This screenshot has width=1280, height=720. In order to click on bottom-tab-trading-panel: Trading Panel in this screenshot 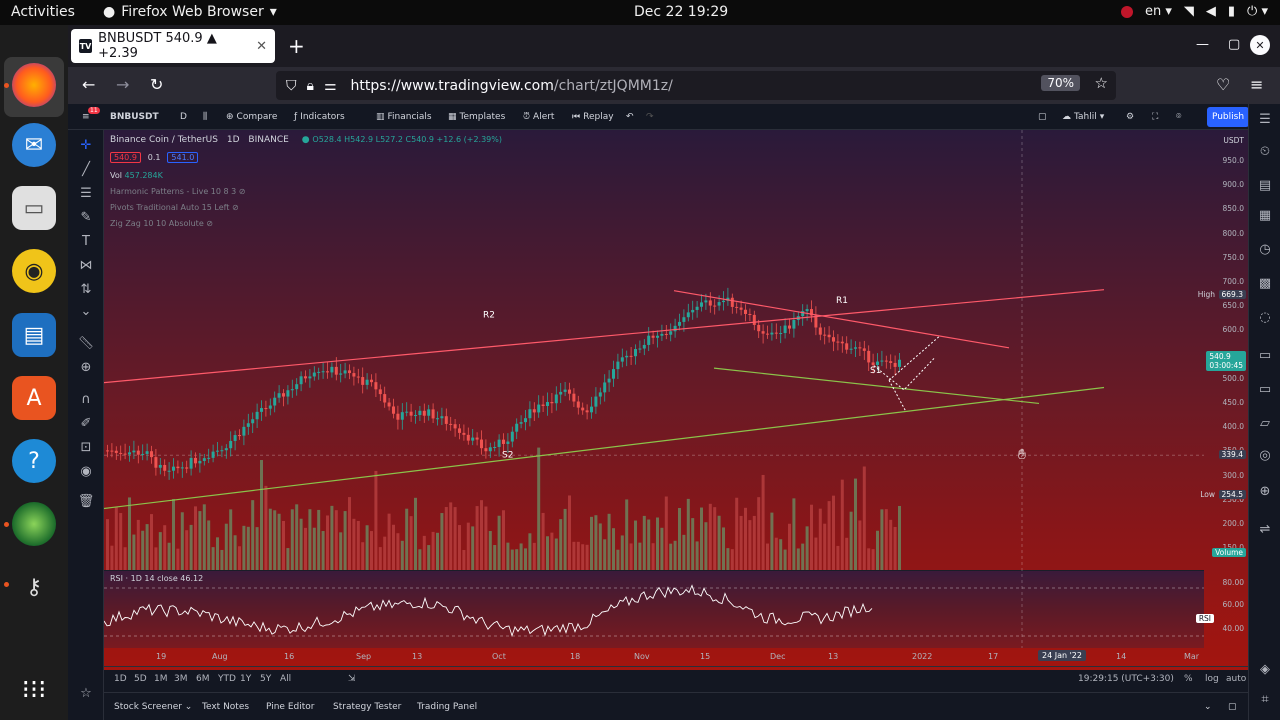, I will do `click(447, 707)`.